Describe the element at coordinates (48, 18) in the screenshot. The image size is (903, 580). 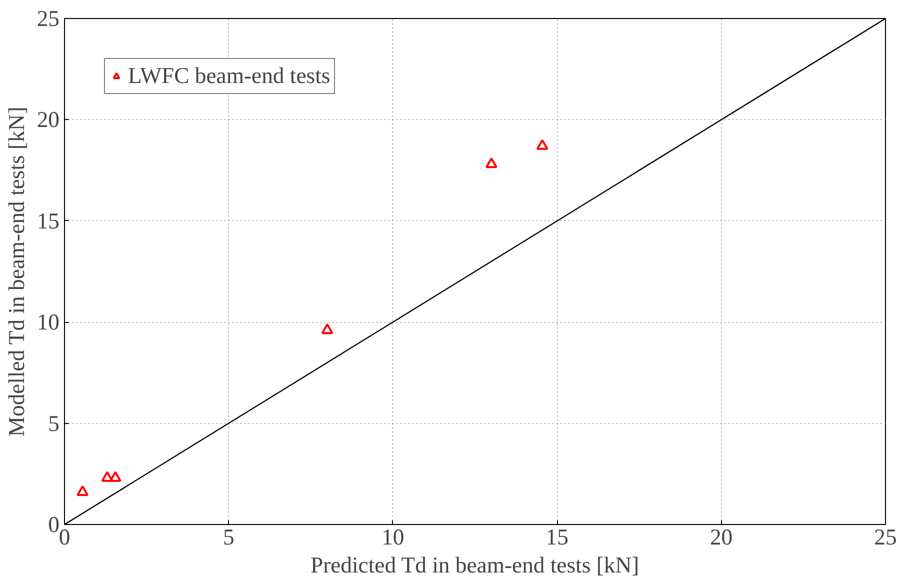
I see `y-tick-label: 25` at that location.